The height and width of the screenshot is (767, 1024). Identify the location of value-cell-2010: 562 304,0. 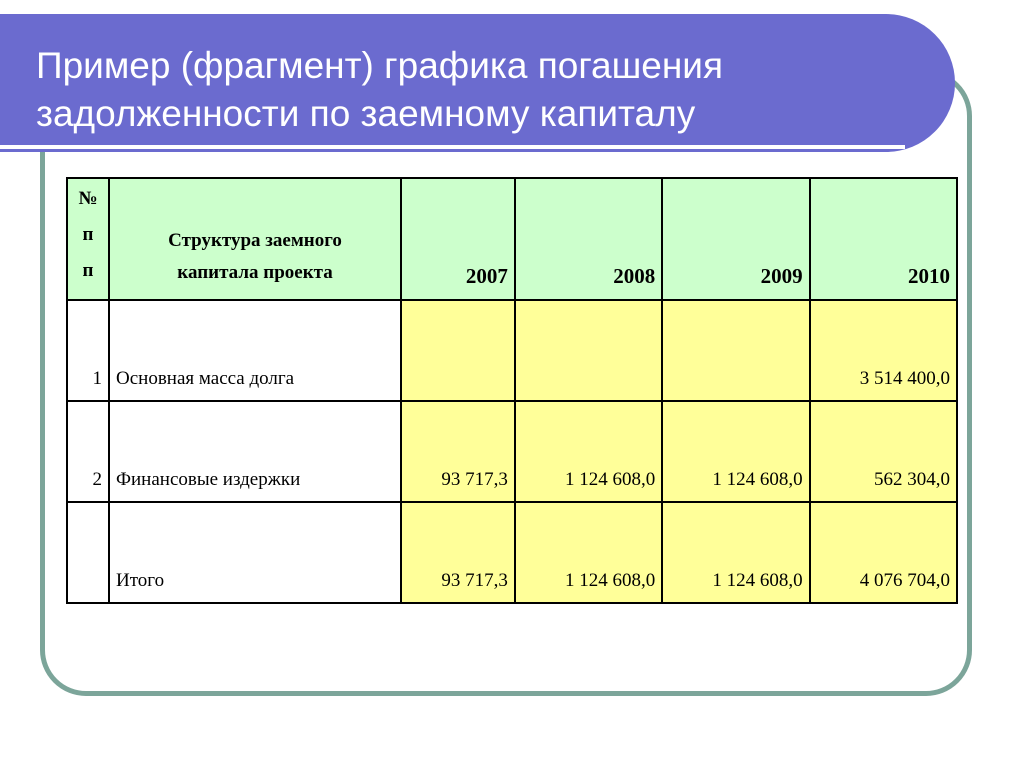
(883, 451).